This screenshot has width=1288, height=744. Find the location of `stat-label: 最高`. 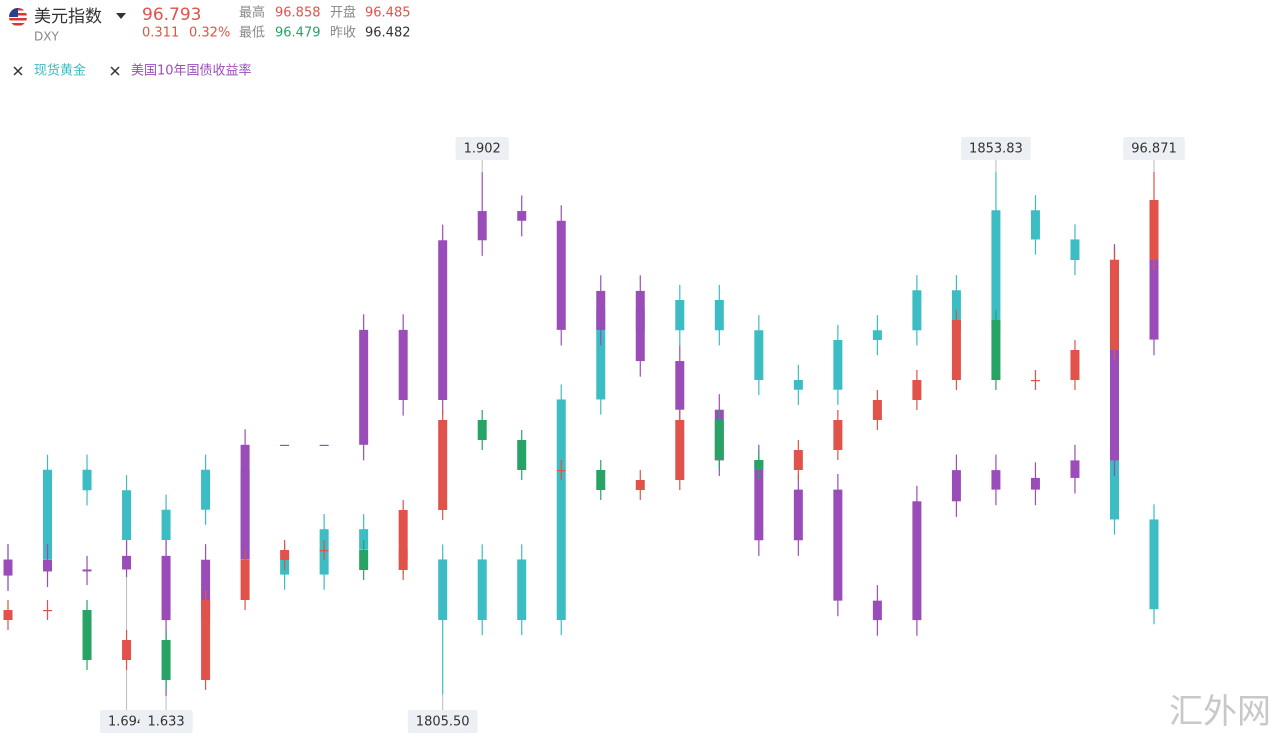

stat-label: 最高 is located at coordinates (252, 13).